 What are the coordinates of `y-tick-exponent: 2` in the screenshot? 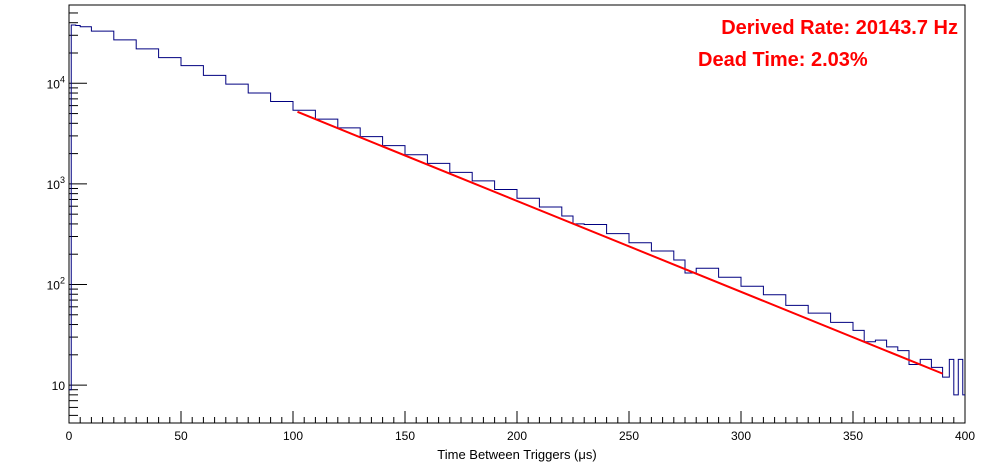 It's located at (62, 280).